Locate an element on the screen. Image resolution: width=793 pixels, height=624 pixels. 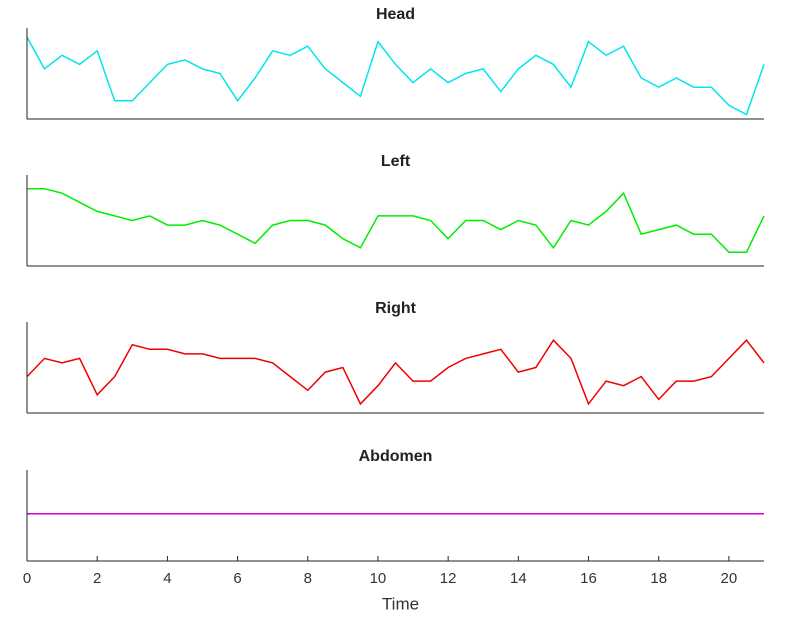
subplot-title: Right is located at coordinates (396, 308).